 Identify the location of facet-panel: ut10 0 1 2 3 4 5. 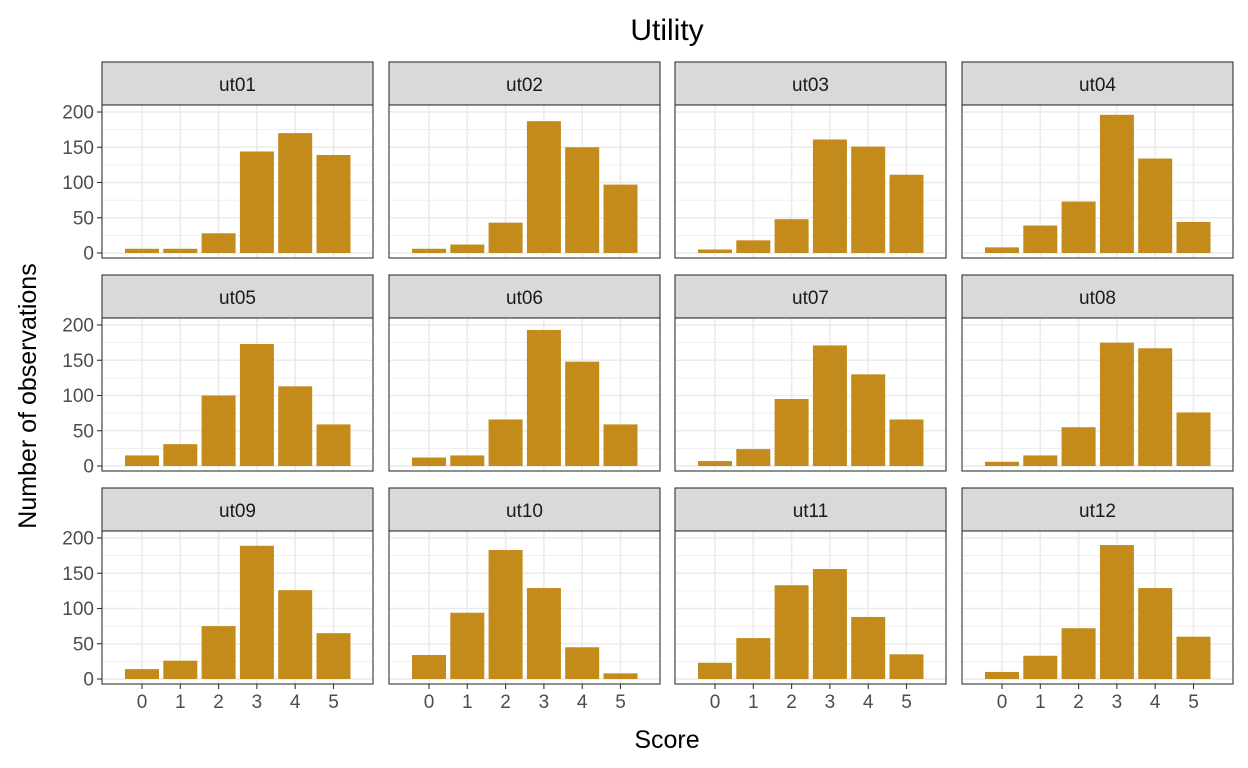
(524, 600).